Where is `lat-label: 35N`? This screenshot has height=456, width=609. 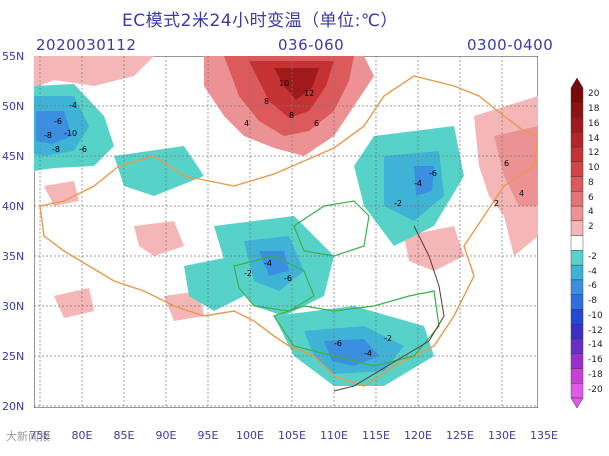
lat-label: 35N is located at coordinates (13, 256).